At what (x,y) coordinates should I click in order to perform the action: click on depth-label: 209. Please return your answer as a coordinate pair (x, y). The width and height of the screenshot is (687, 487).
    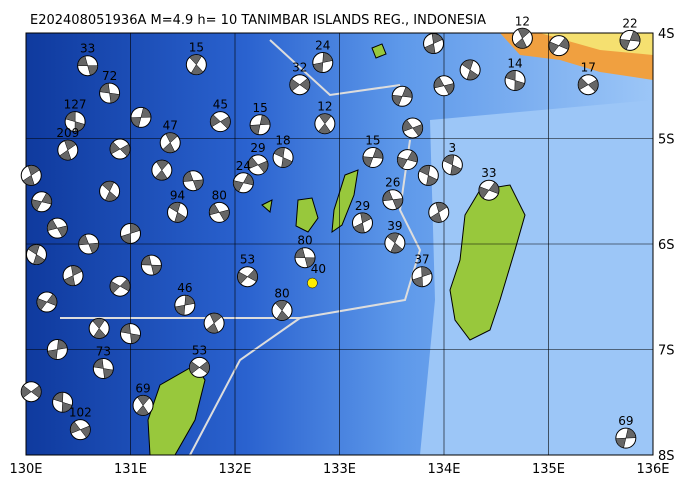
    Looking at the image, I should click on (67, 133).